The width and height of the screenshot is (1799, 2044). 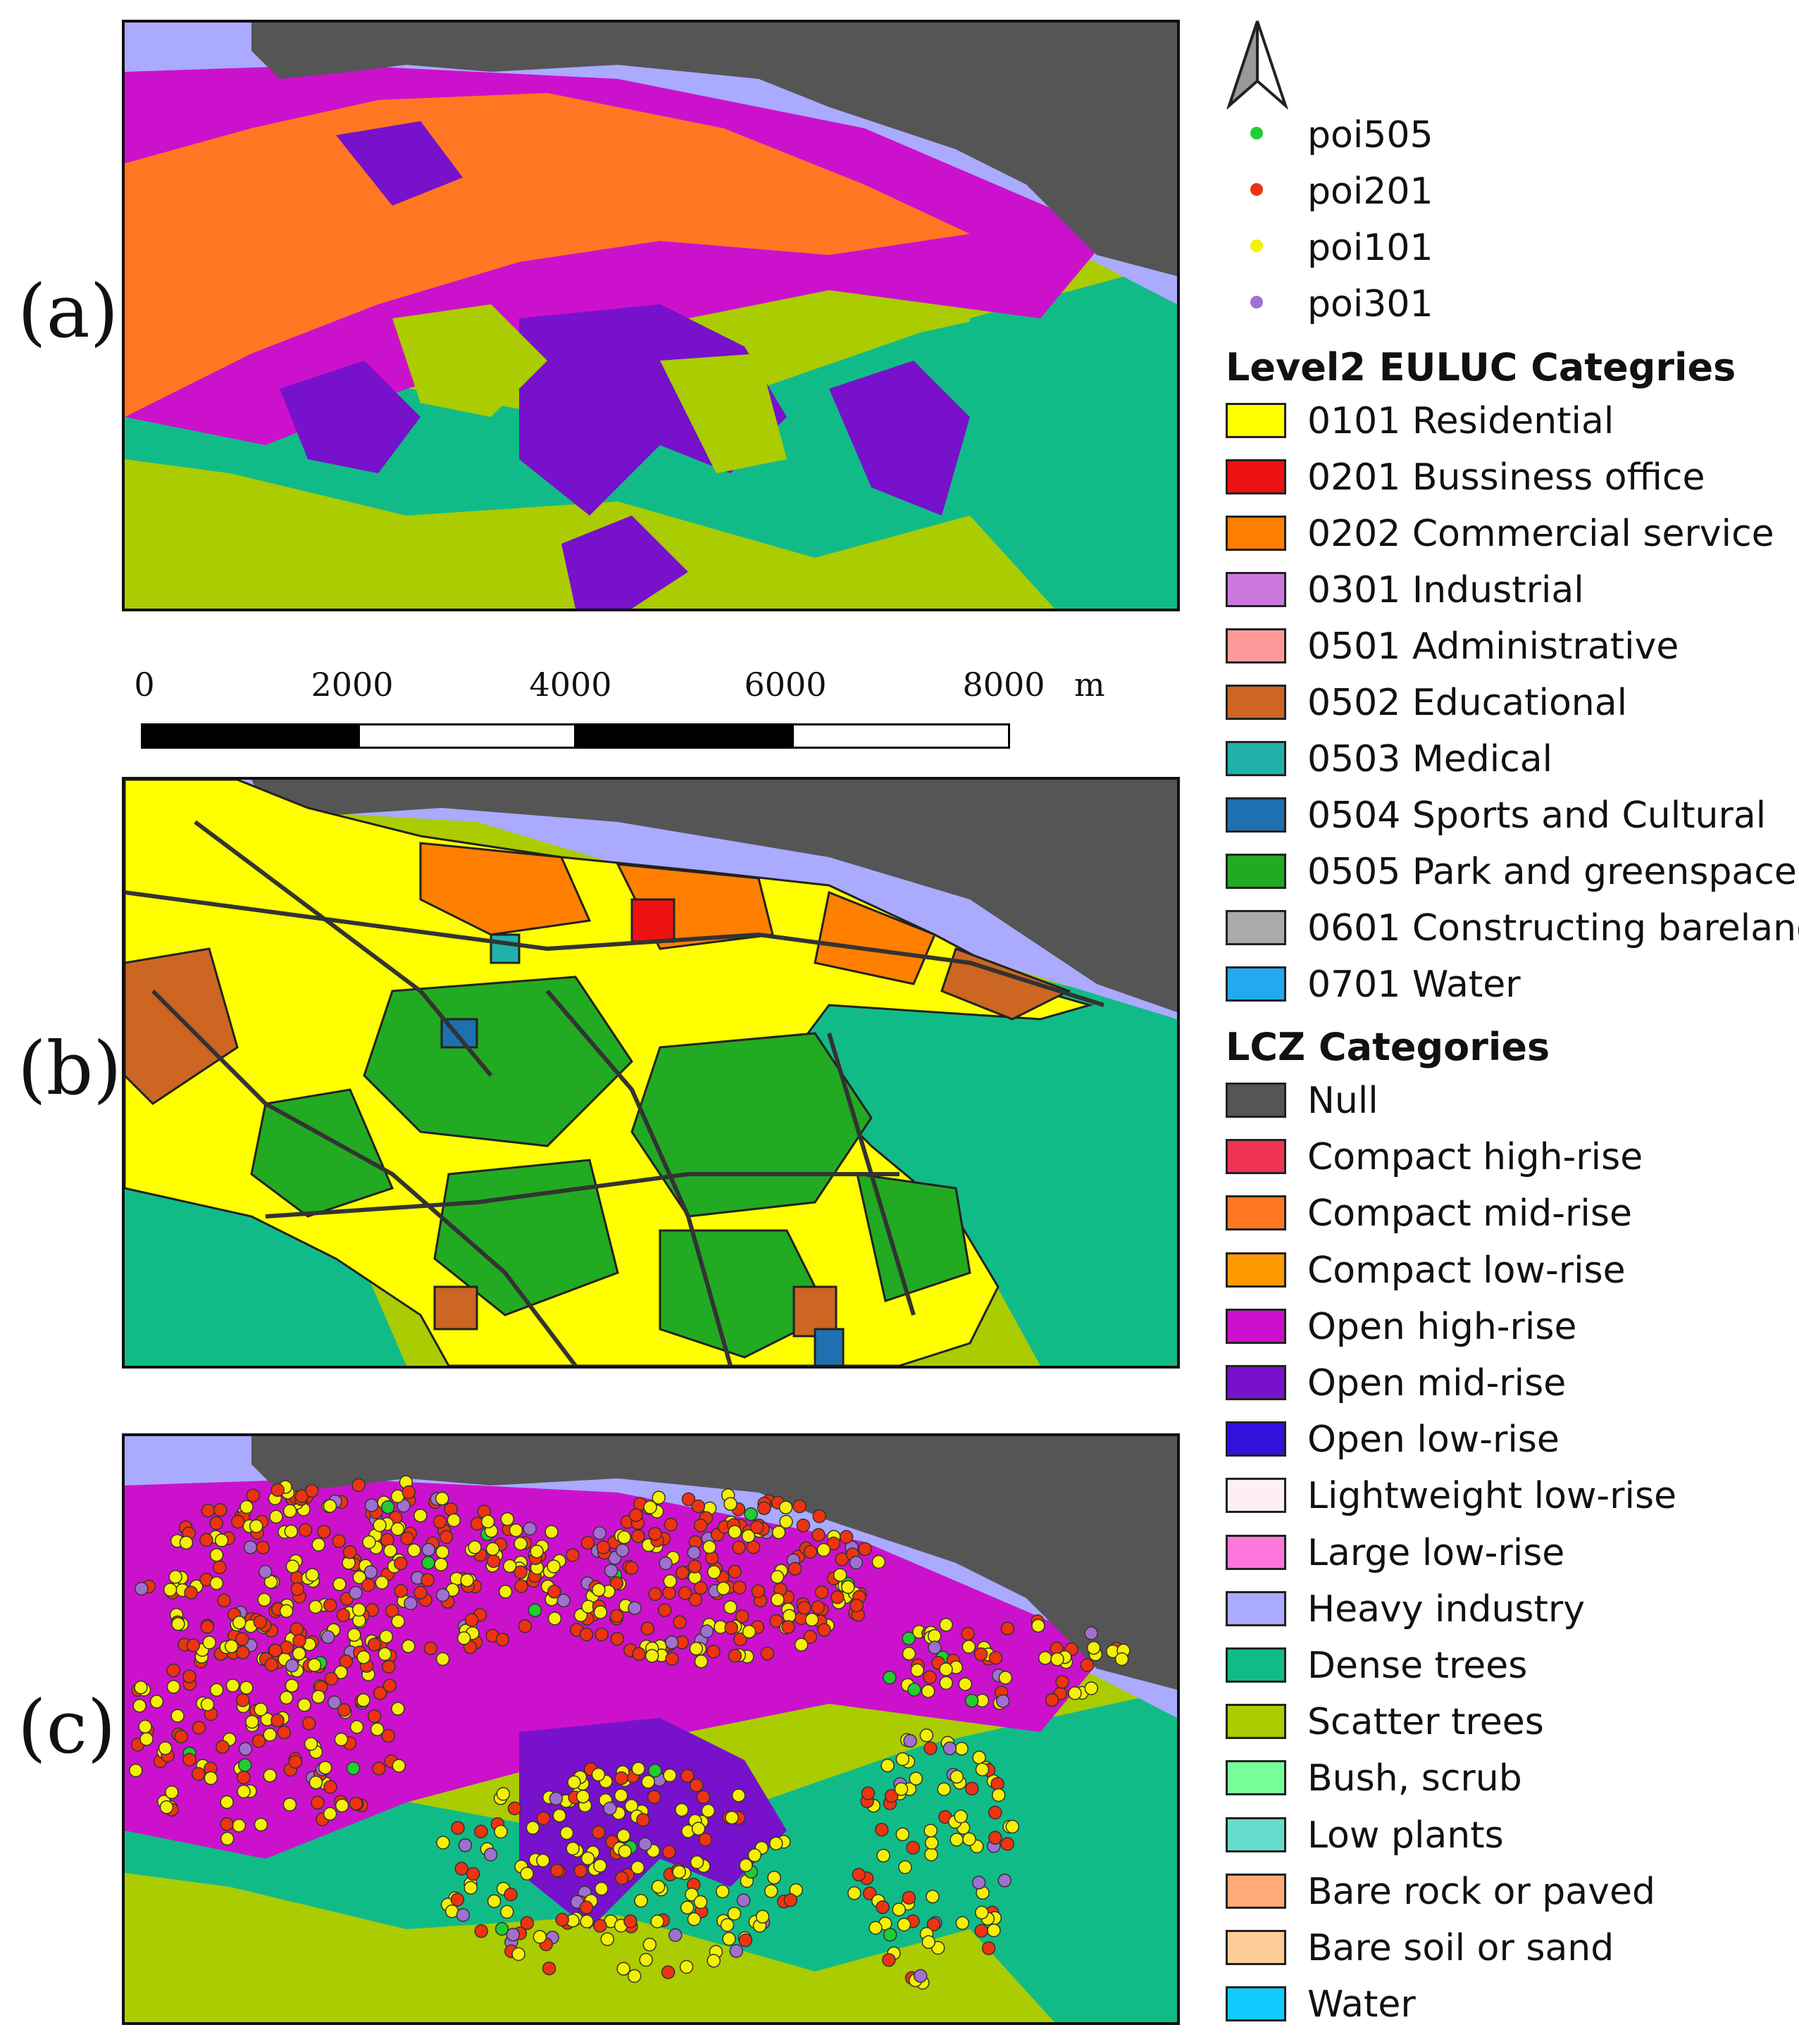 I want to click on scale-tick-6000: 6000, so click(x=785, y=685).